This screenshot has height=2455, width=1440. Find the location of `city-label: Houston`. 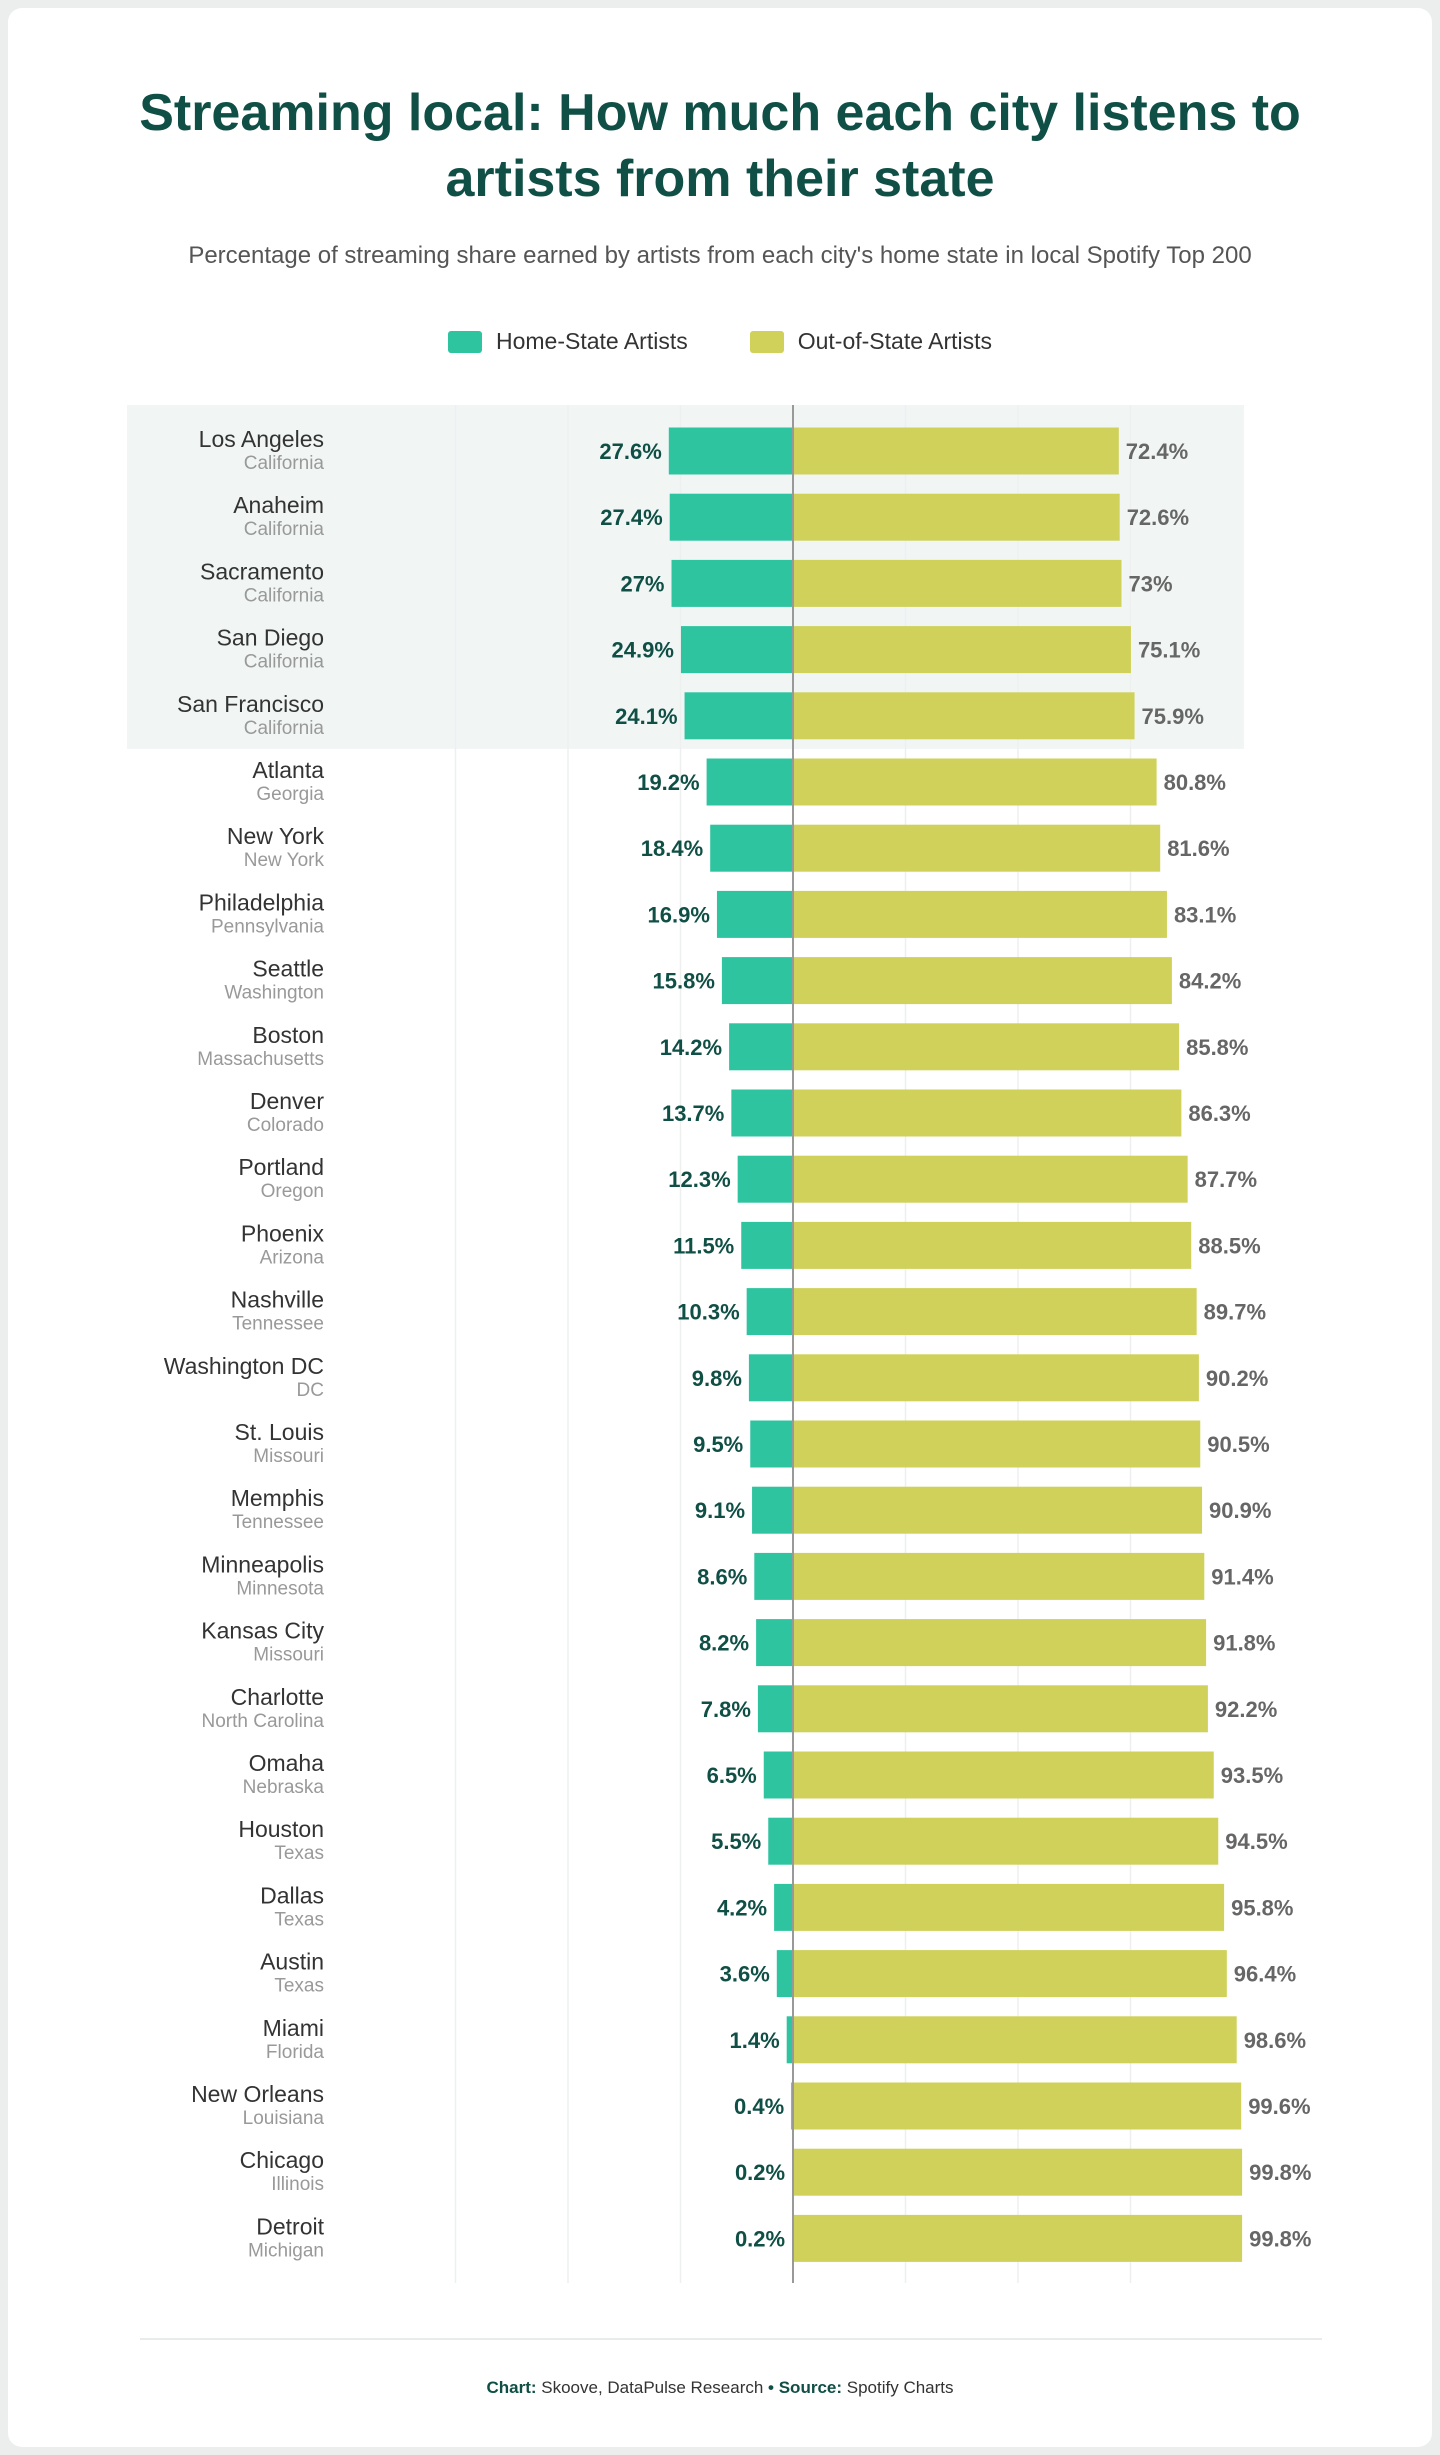

city-label: Houston is located at coordinates (281, 1829).